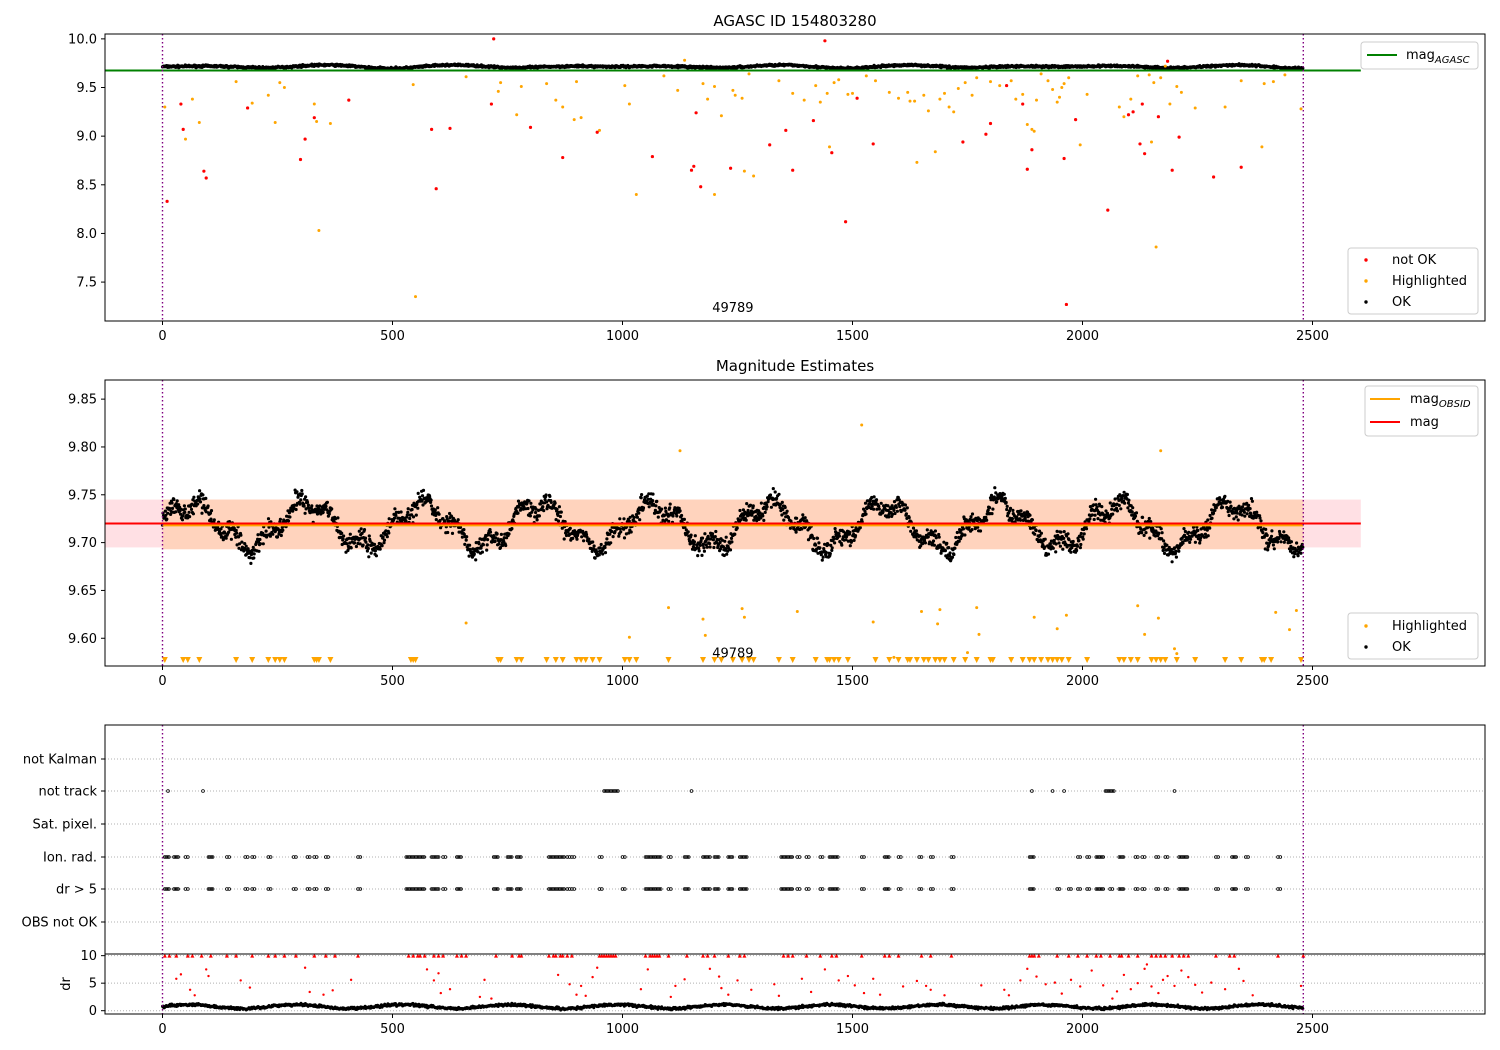 The width and height of the screenshot is (1500, 1050). Describe the element at coordinates (622, 336) in the screenshot. I see `plot1-xtick-label: 1000` at that location.